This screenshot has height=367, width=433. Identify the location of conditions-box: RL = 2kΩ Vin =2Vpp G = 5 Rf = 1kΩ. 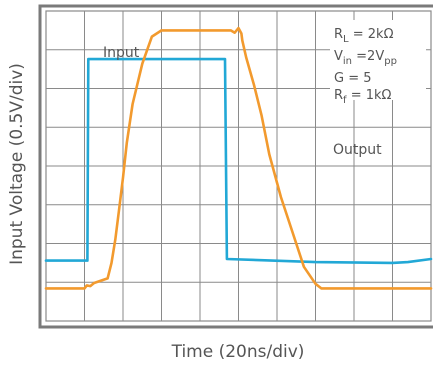
(378, 63).